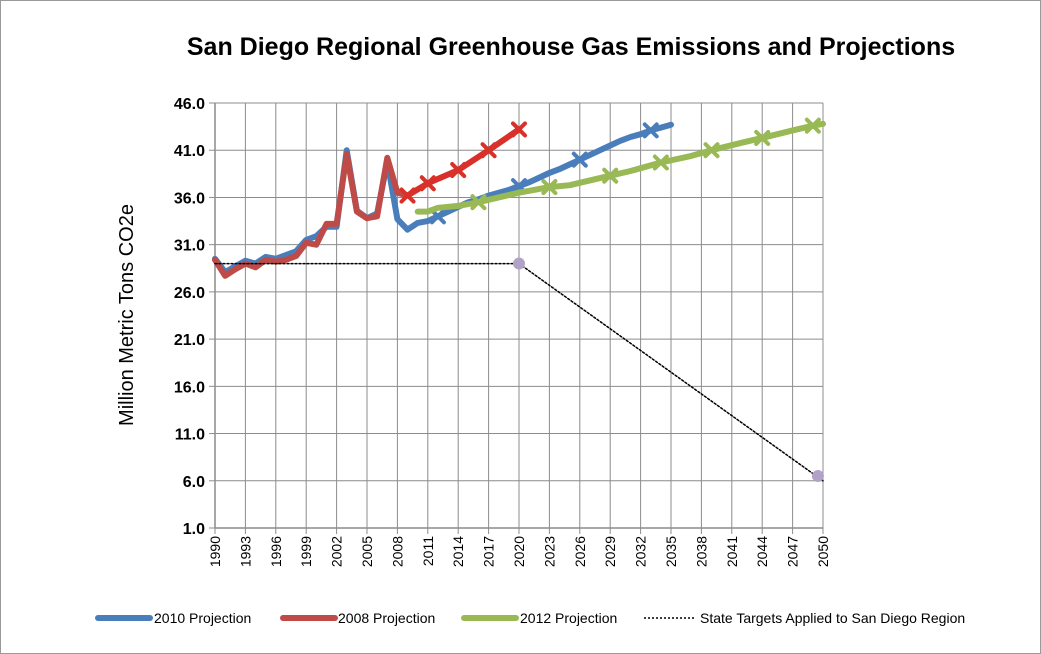 The height and width of the screenshot is (654, 1041). I want to click on legend-label: 2010 Projection, so click(202, 618).